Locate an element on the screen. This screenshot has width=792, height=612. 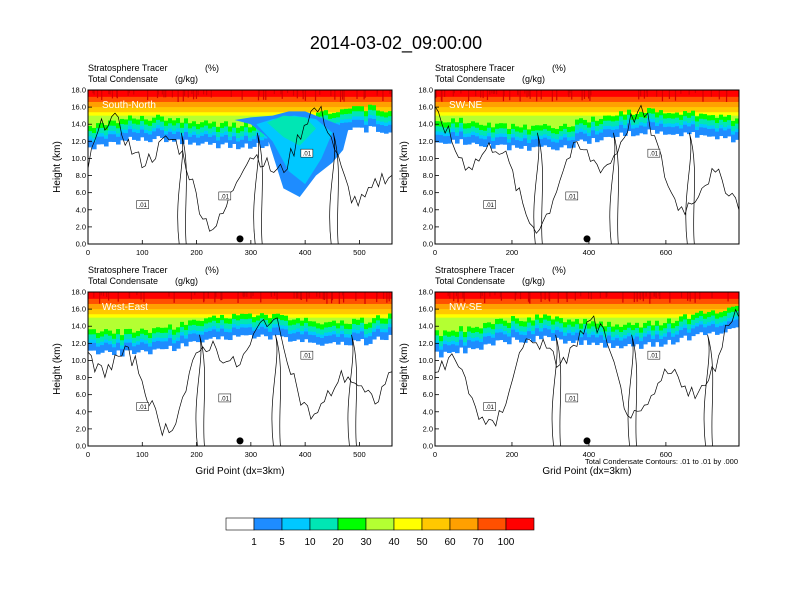
x-tick-label: 500 is located at coordinates (359, 252).